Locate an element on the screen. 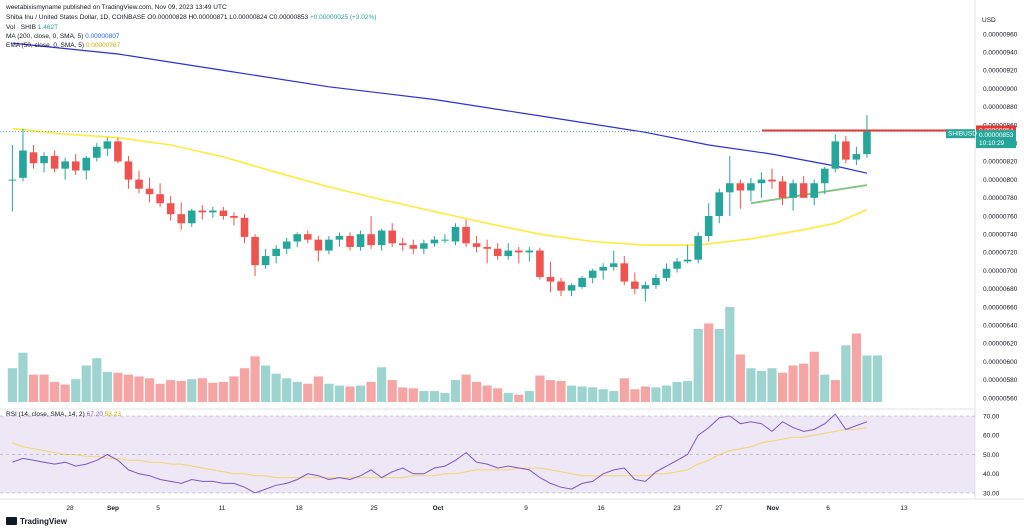 This screenshot has width=1024, height=531. price-tick-label: 0.00000900 is located at coordinates (1000, 89).